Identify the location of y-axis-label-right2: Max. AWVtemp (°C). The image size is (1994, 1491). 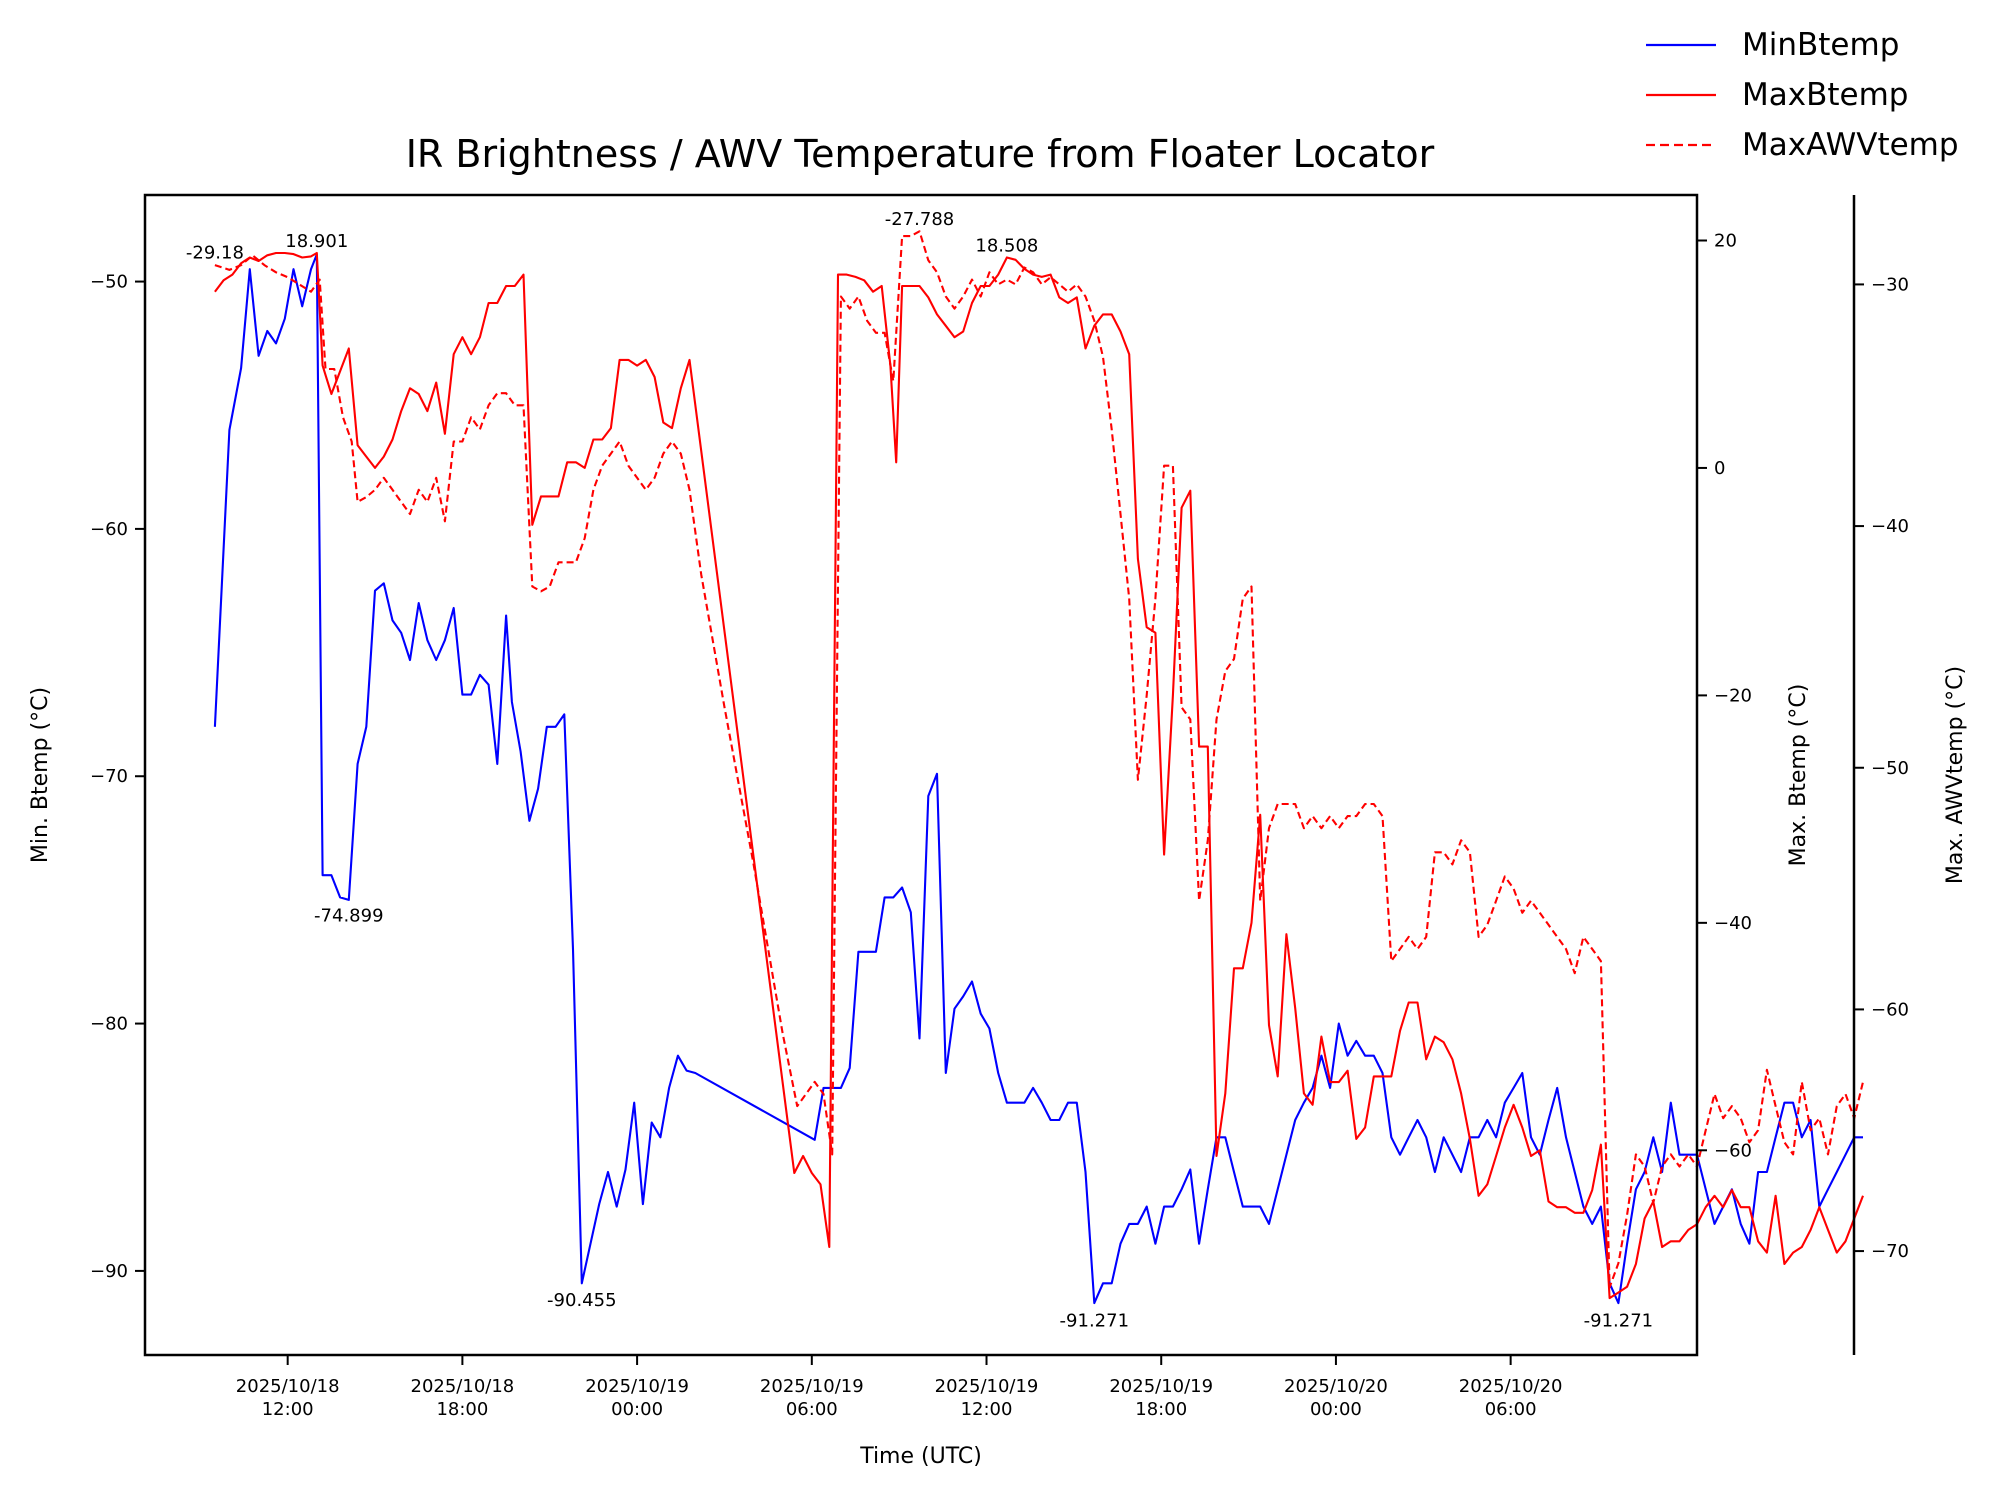
(1955, 775).